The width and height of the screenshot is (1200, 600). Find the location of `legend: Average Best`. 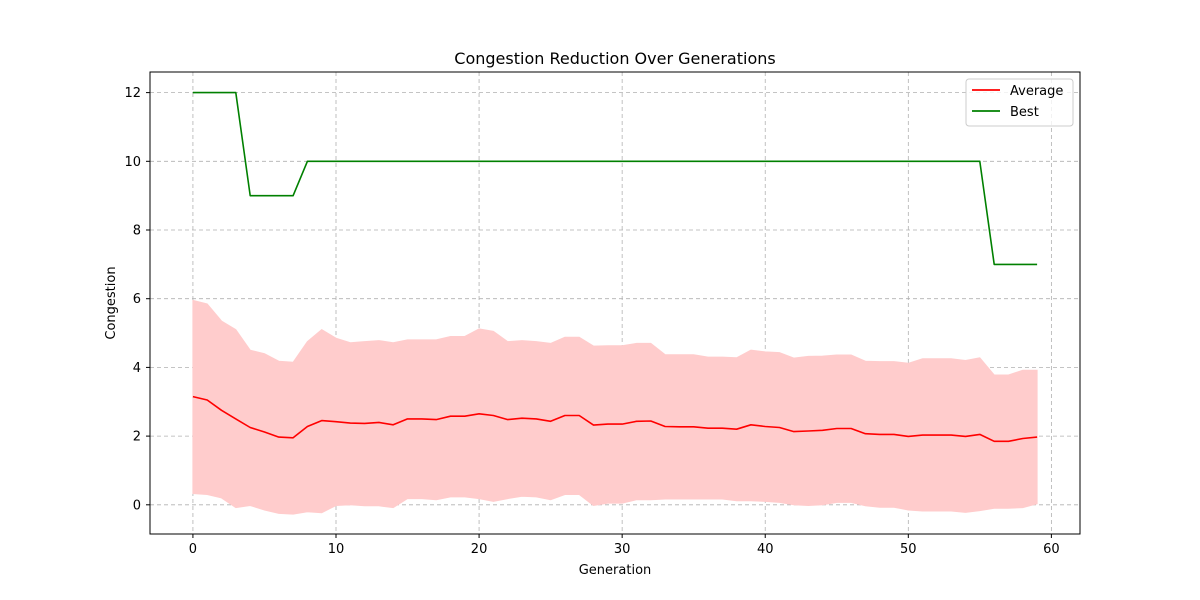

legend: Average Best is located at coordinates (1019, 102).